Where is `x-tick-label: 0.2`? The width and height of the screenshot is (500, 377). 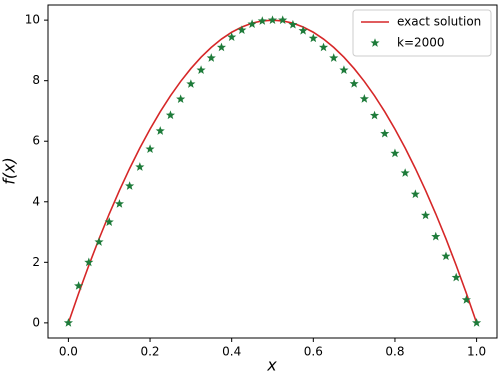
x-tick-label: 0.2 is located at coordinates (149, 352).